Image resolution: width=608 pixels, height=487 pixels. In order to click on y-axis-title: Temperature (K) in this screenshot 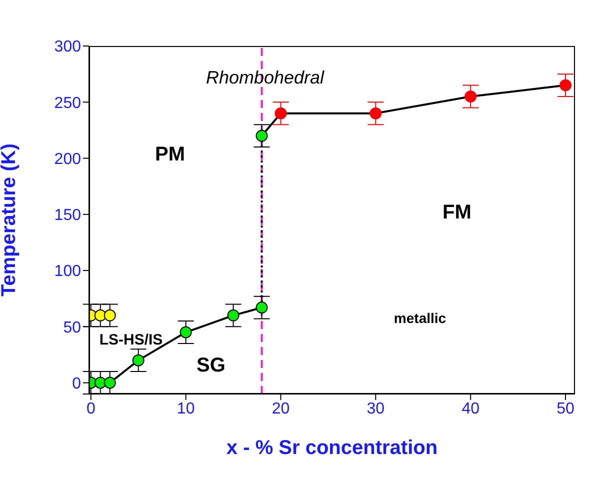, I will do `click(10, 220)`.